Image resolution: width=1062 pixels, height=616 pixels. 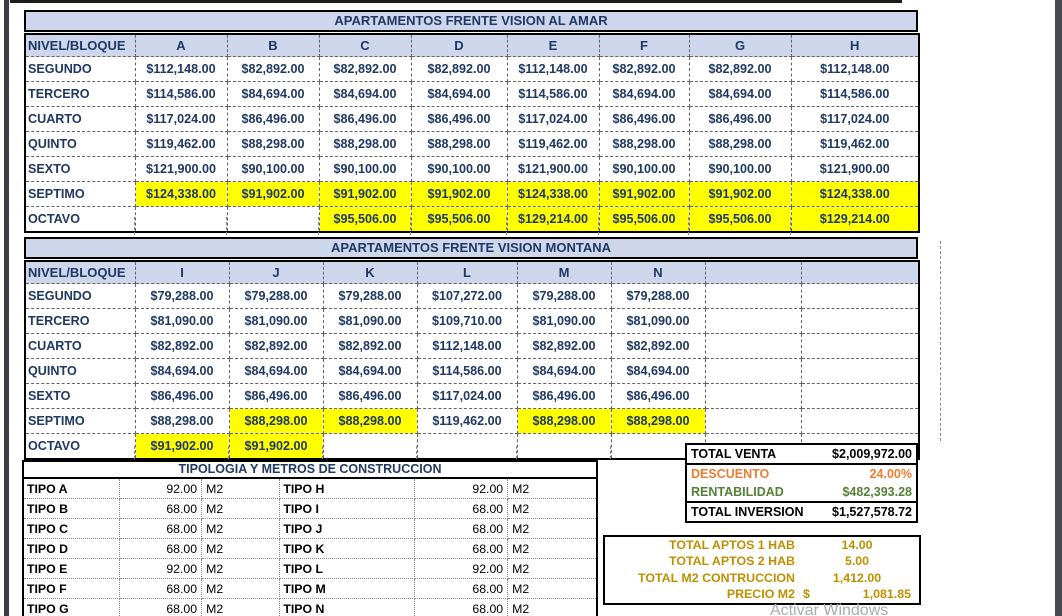 What do you see at coordinates (658, 272) in the screenshot?
I see `column-header-N: N` at bounding box center [658, 272].